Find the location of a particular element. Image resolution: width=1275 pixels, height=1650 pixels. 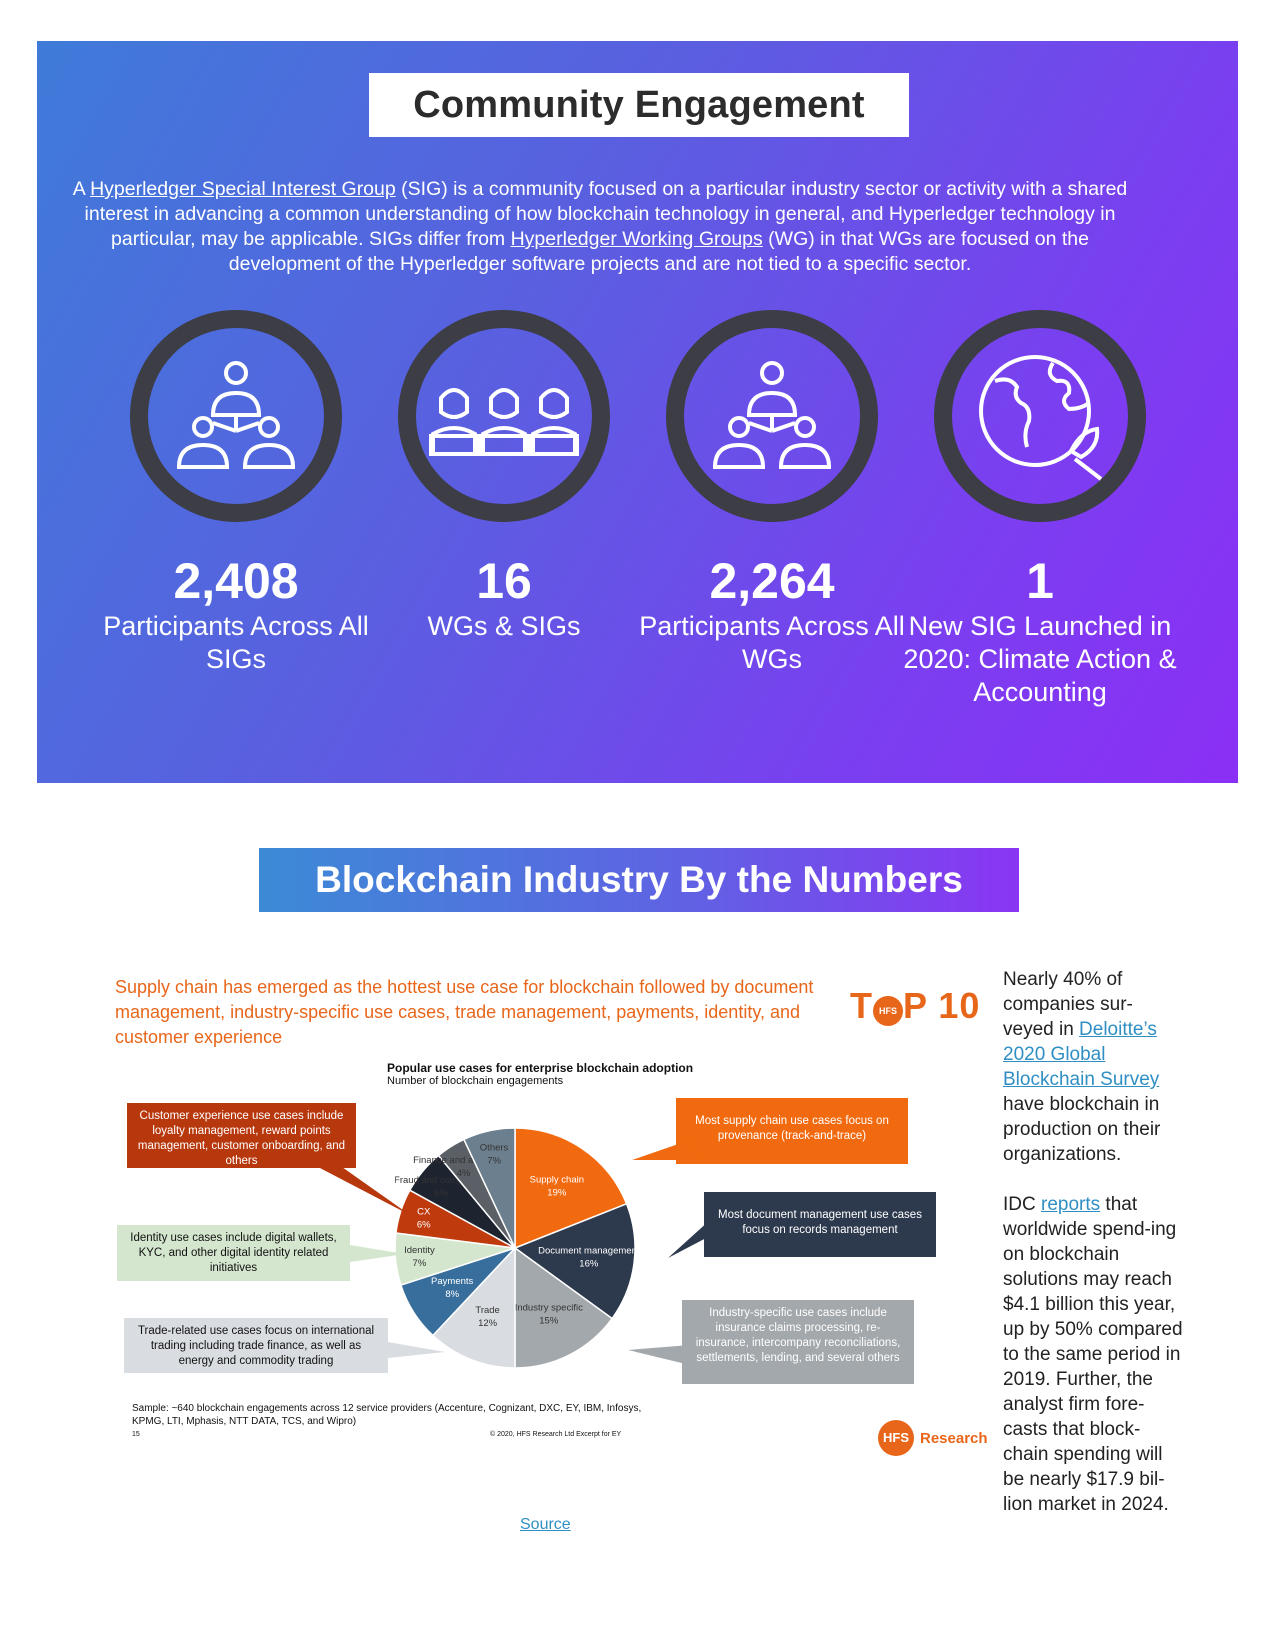

source-link: Source is located at coordinates (545, 1524).